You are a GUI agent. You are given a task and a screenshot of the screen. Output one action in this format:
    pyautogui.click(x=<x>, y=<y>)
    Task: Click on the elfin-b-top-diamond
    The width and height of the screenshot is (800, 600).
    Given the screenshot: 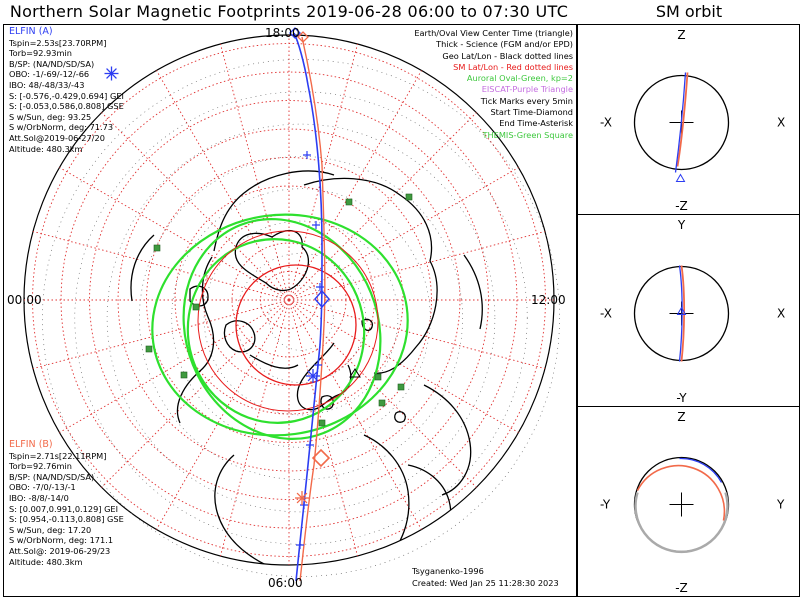 What is the action you would take?
    pyautogui.click(x=303, y=37)
    